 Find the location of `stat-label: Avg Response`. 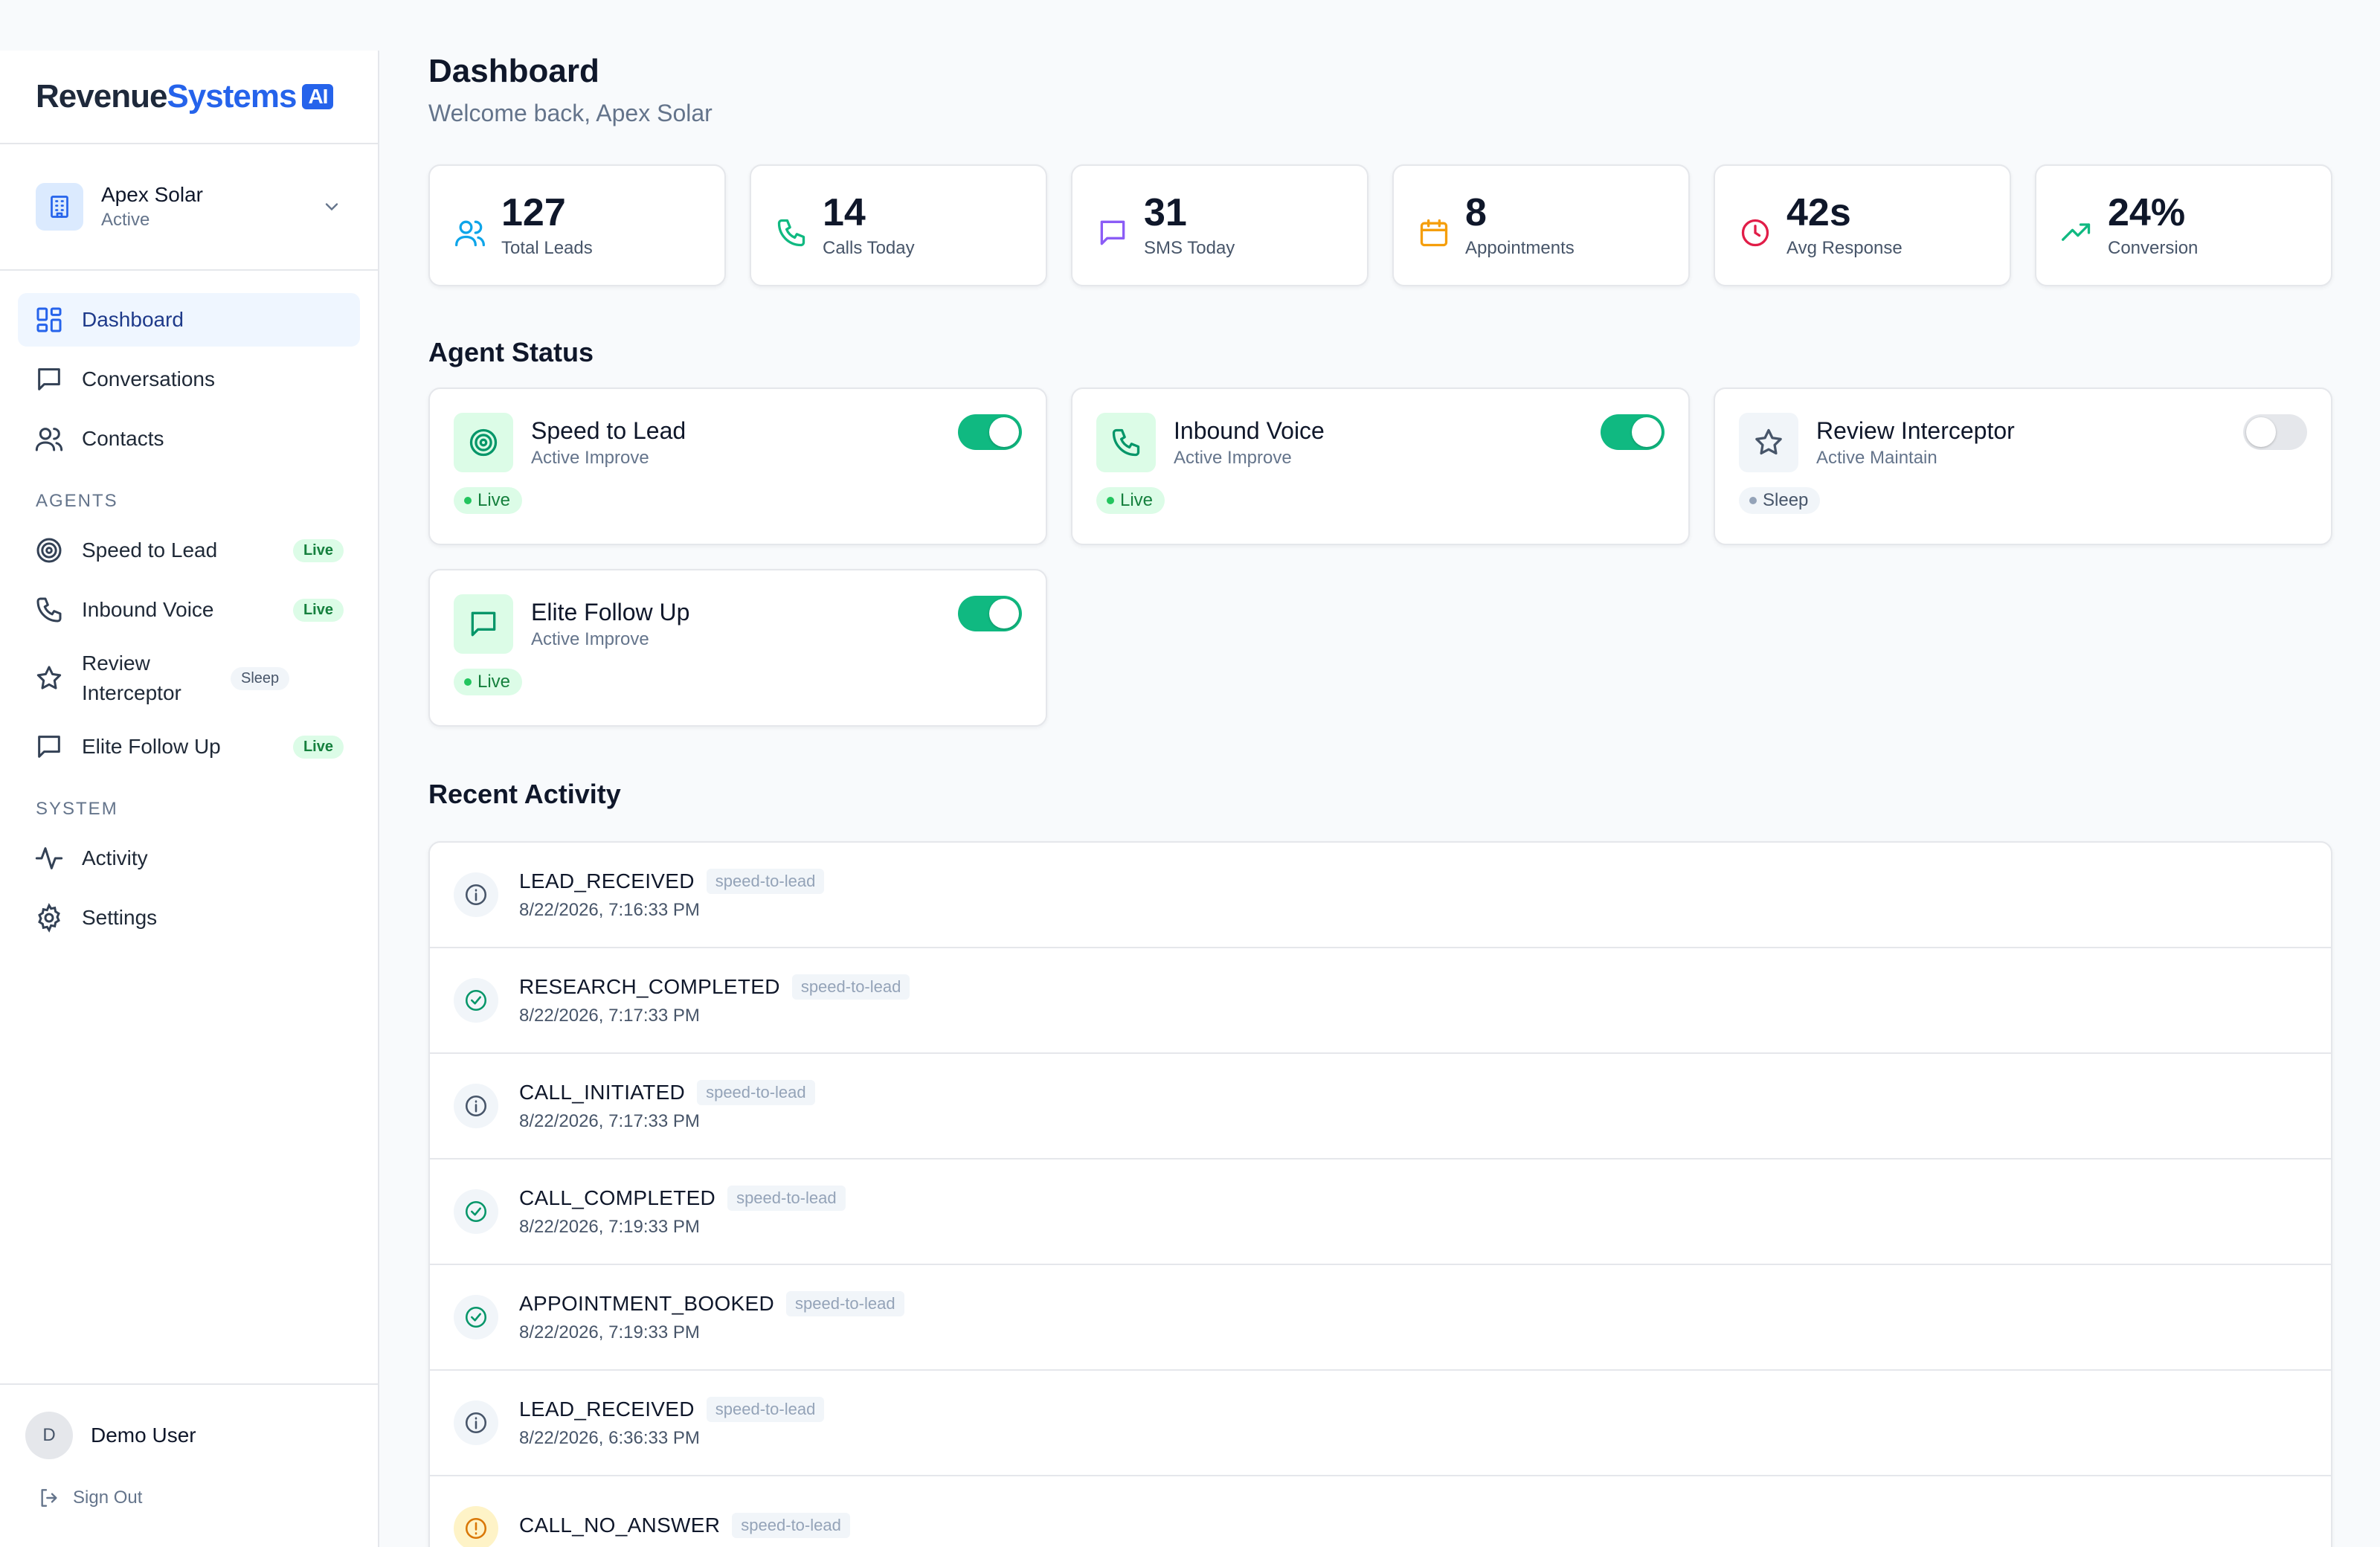

stat-label: Avg Response is located at coordinates (1844, 248).